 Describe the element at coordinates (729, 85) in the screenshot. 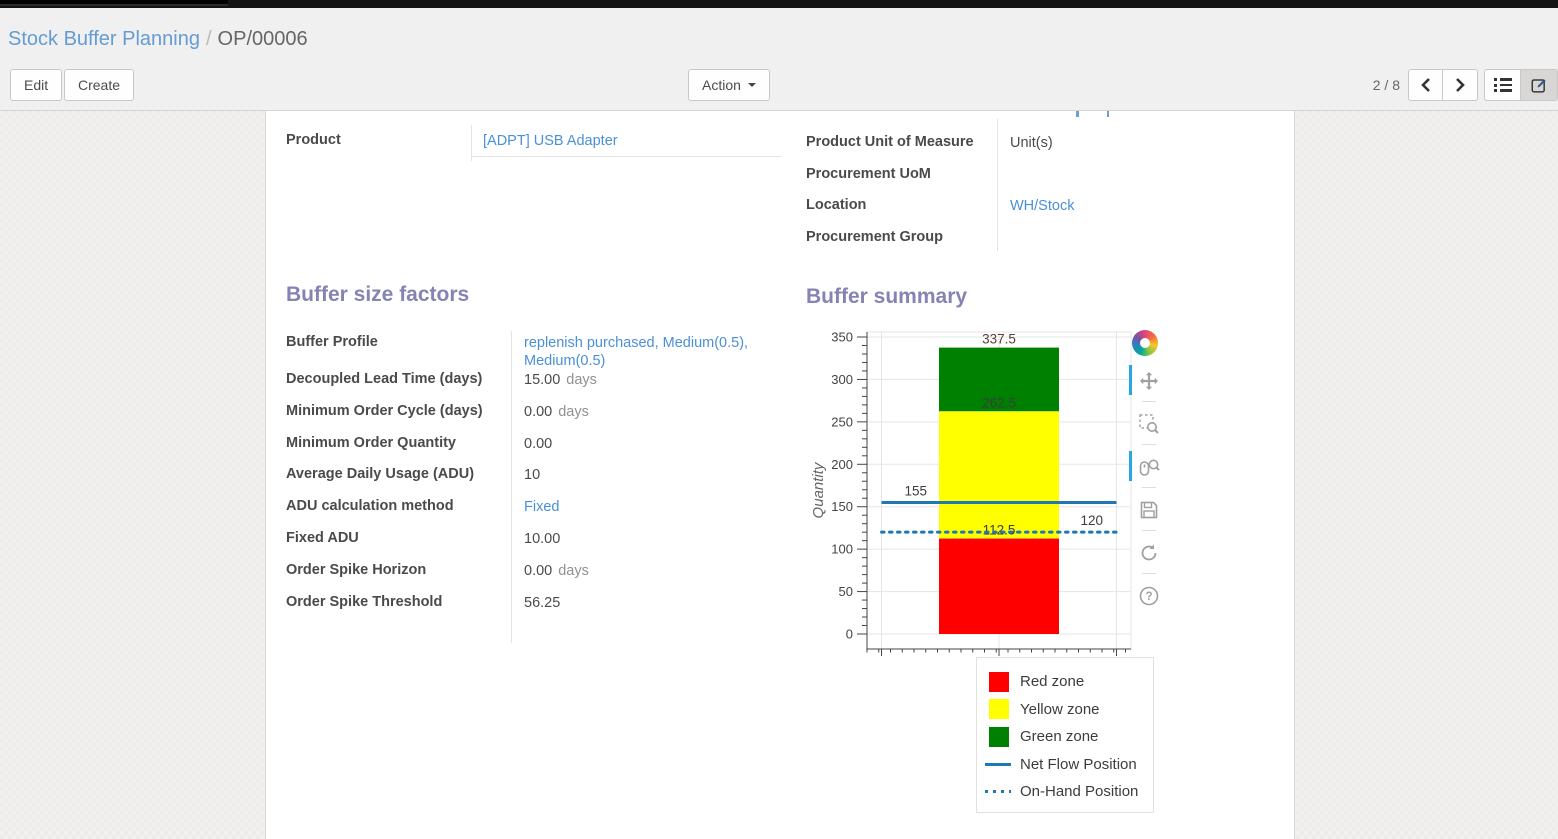

I see `action-dropdown-button: Action` at that location.